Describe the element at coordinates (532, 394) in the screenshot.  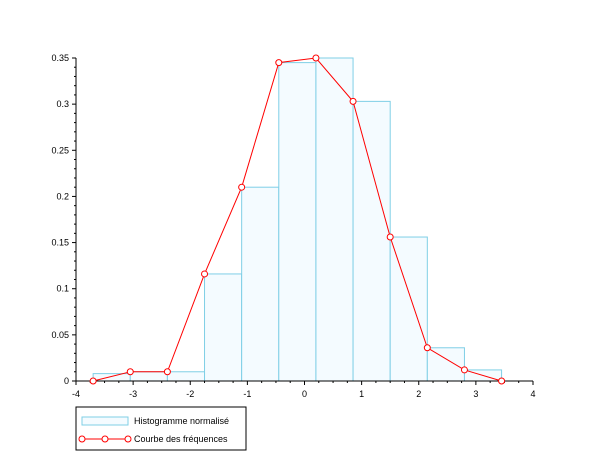
I see `x-tick-label: 4` at that location.